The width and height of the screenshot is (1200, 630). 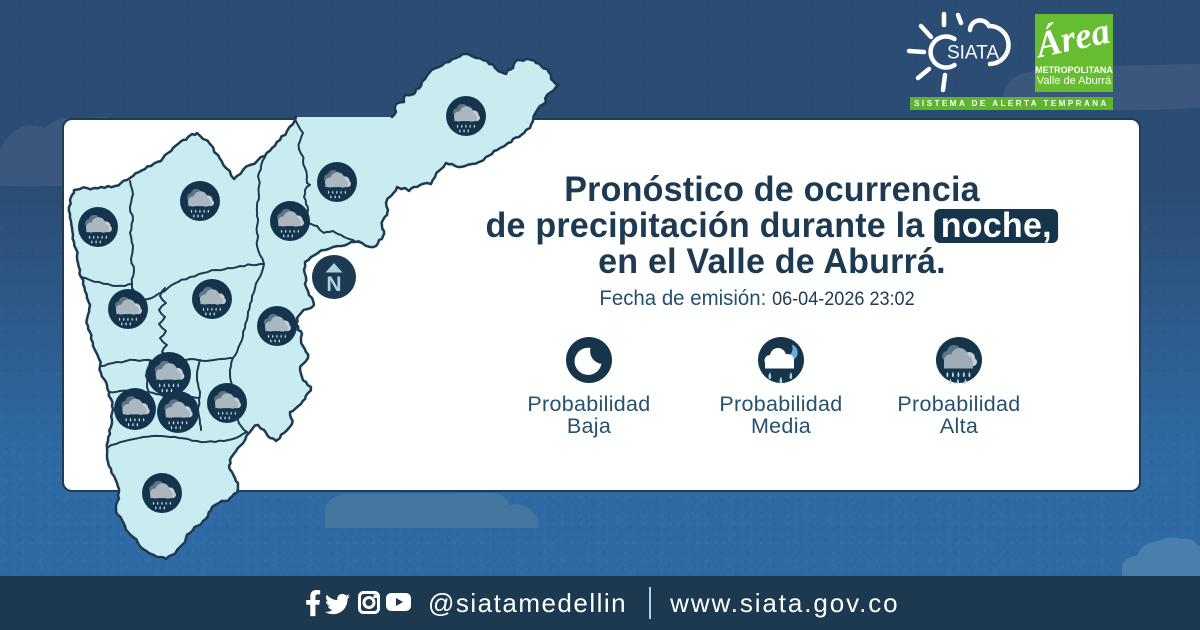 What do you see at coordinates (973, 53) in the screenshot?
I see `svg-text: SIATA` at bounding box center [973, 53].